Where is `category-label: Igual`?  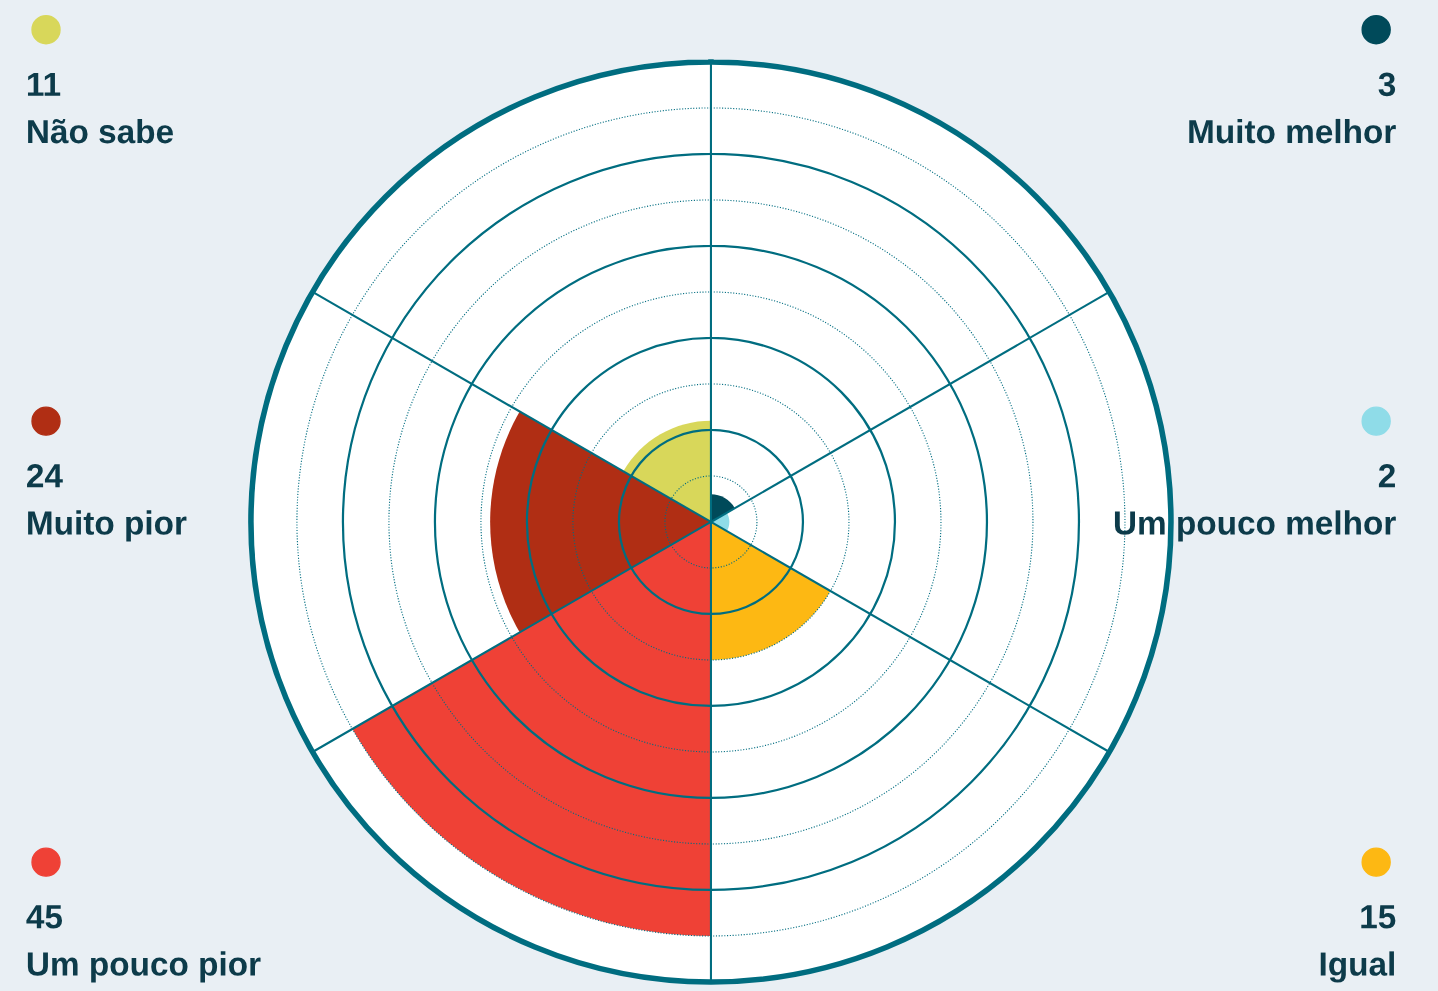 category-label: Igual is located at coordinates (1357, 967).